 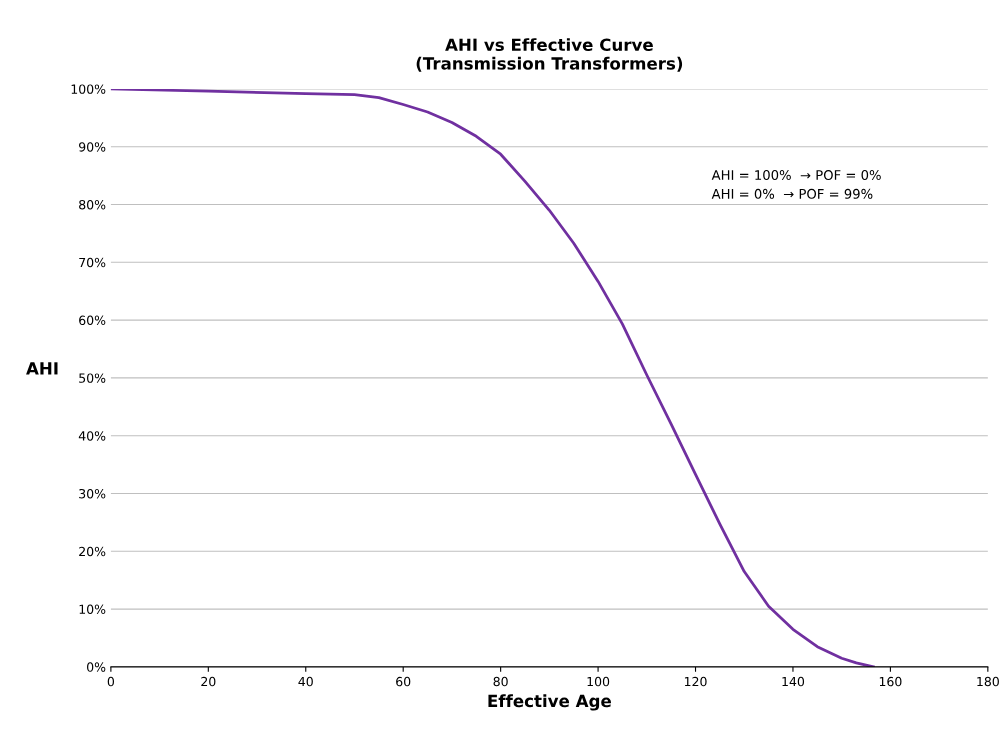 What do you see at coordinates (796, 184) in the screenshot?
I see `annotation: AHI = 100% → POF = 0% AHI = 0% → POF = 99%` at bounding box center [796, 184].